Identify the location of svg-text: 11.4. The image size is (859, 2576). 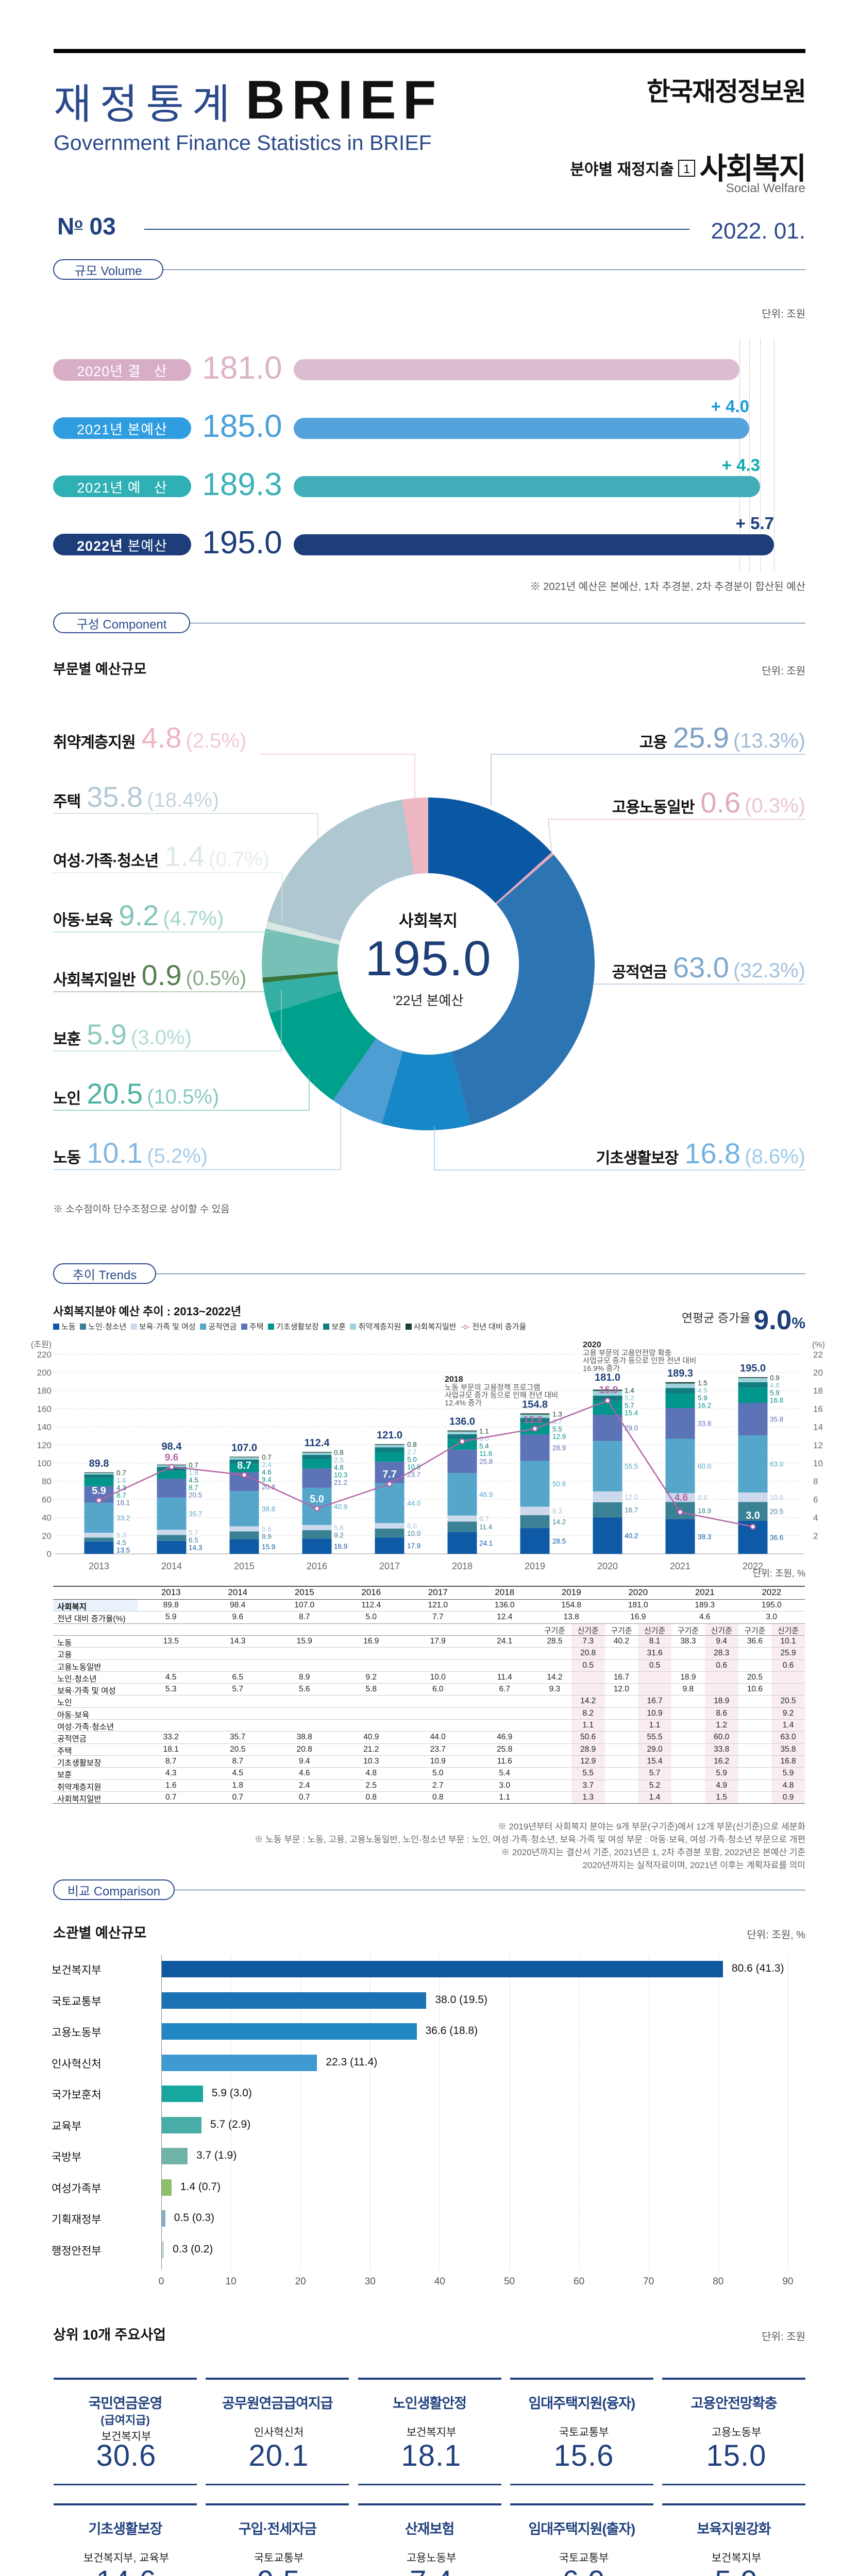
(486, 1527).